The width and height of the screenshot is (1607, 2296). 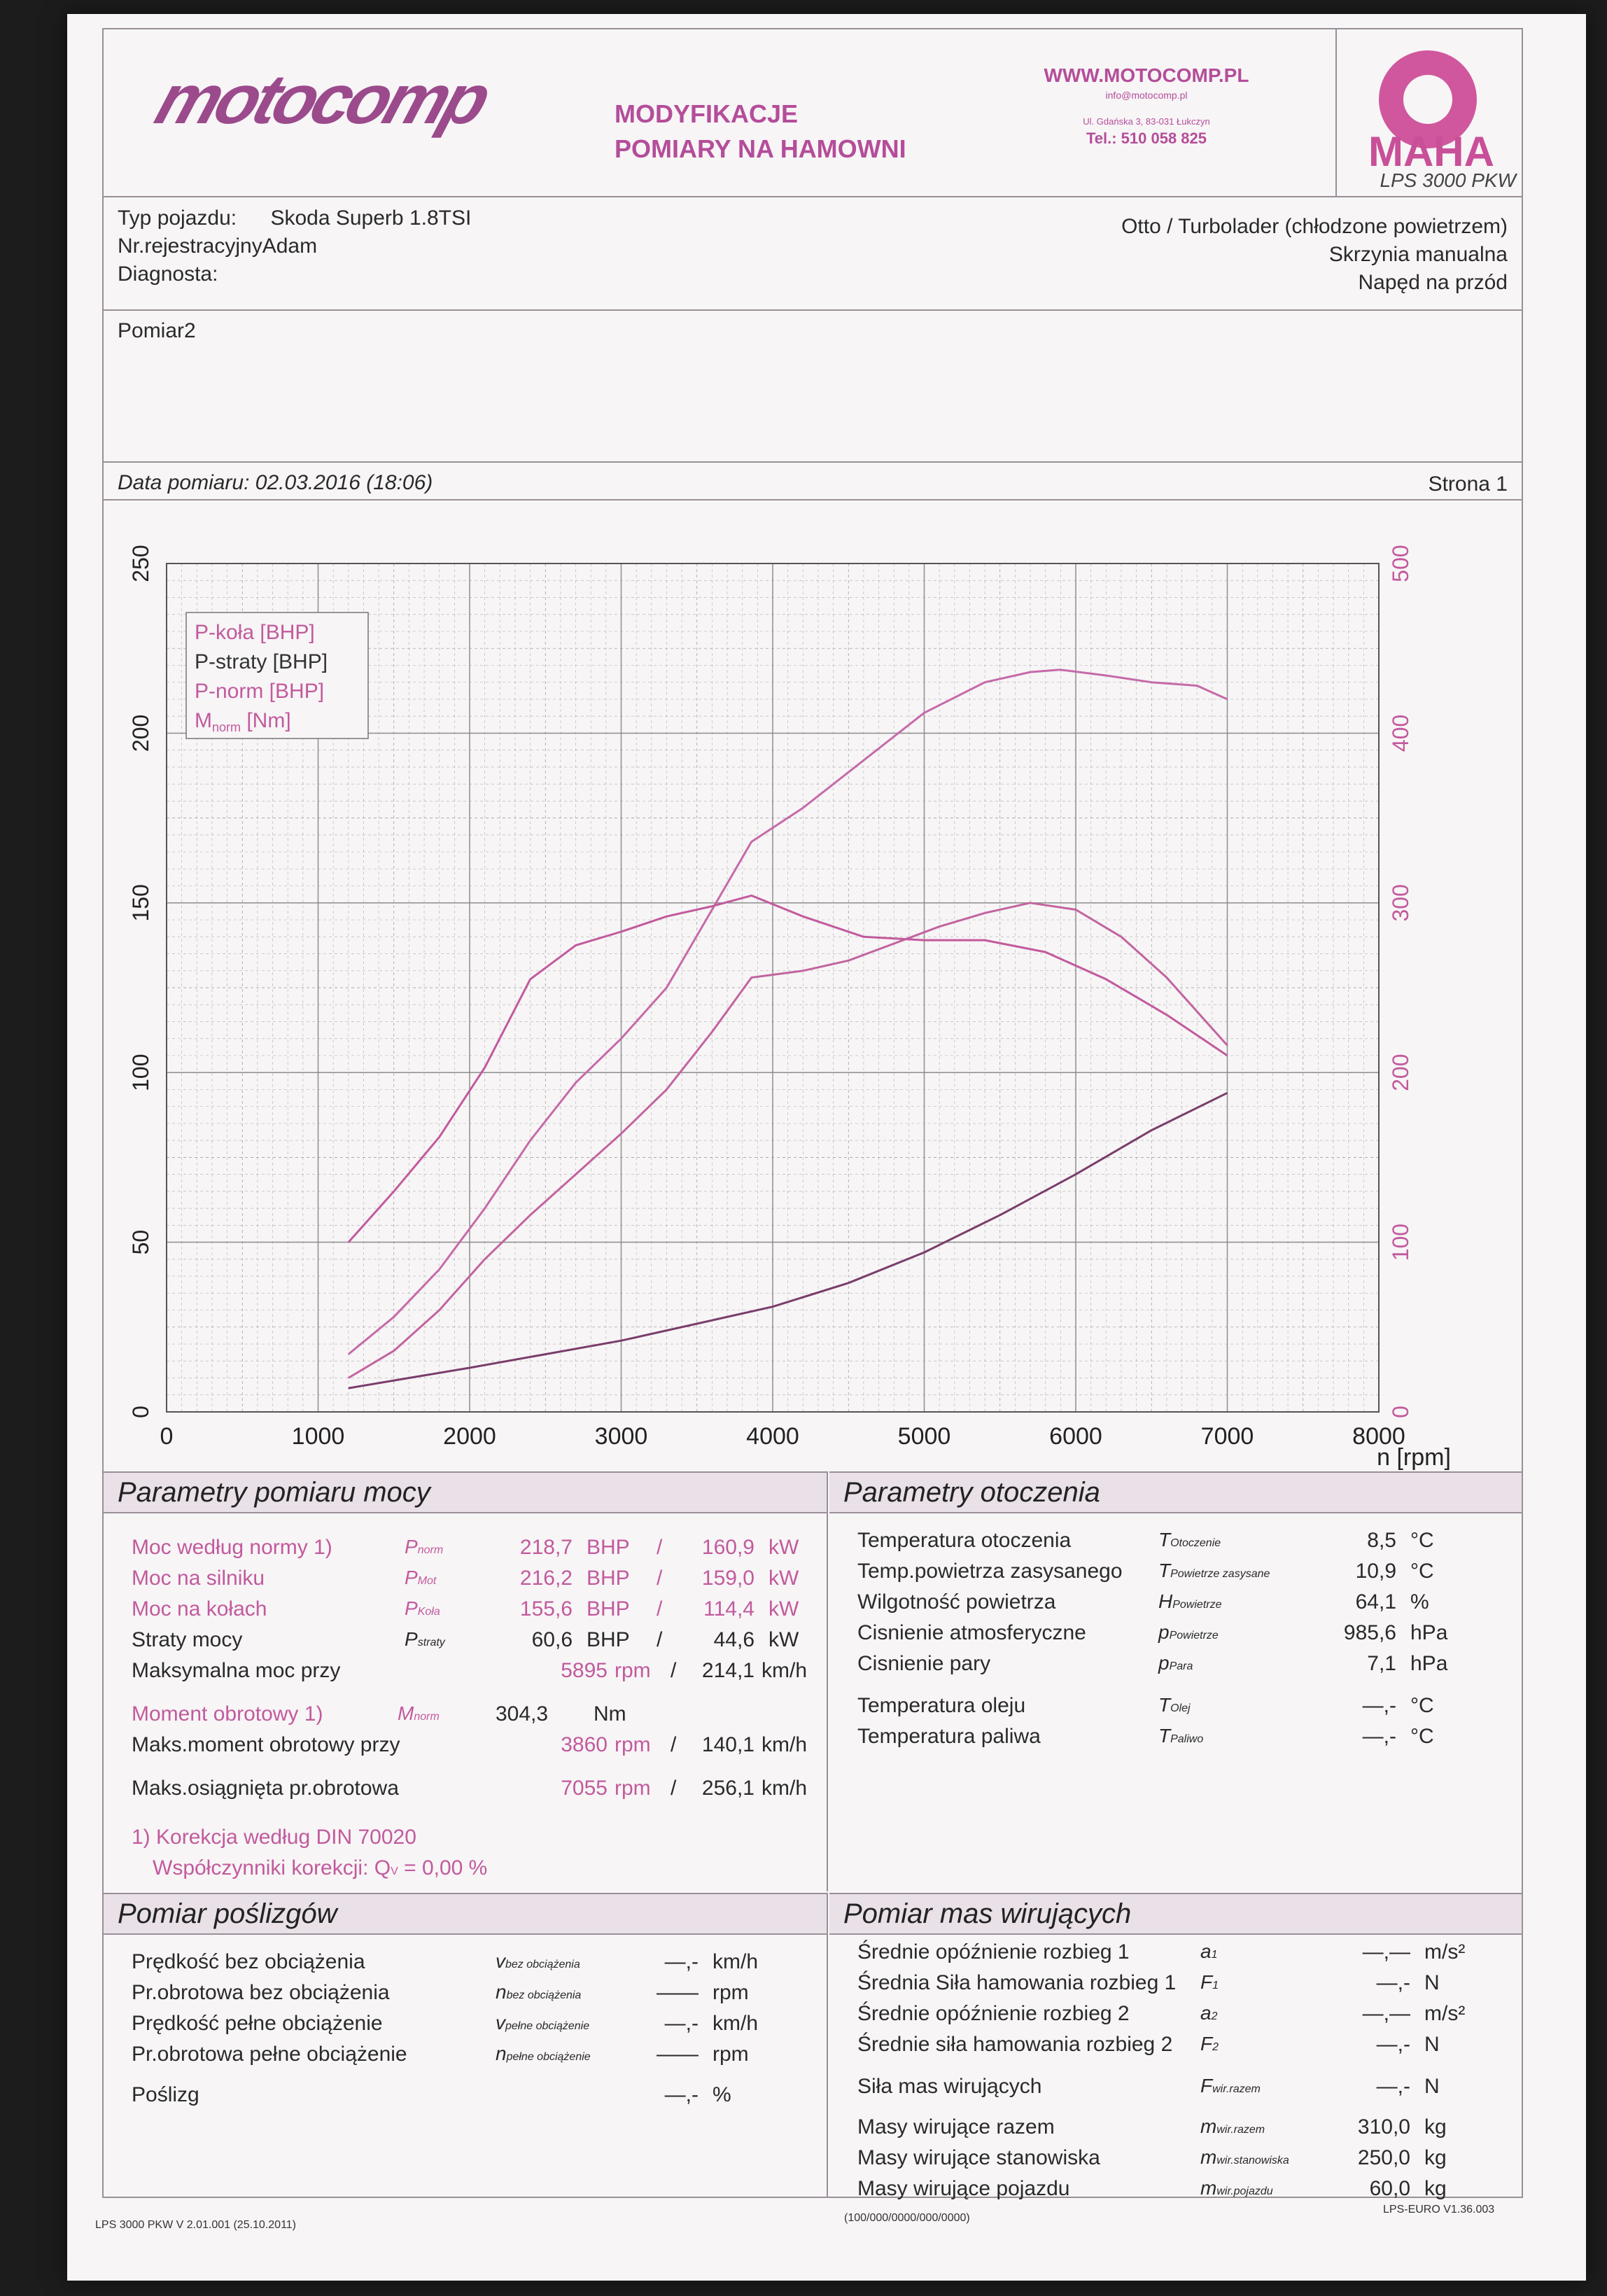 What do you see at coordinates (275, 482) in the screenshot?
I see `measurement-date: Data pomiaru: 02.03.2016 (18:06)` at bounding box center [275, 482].